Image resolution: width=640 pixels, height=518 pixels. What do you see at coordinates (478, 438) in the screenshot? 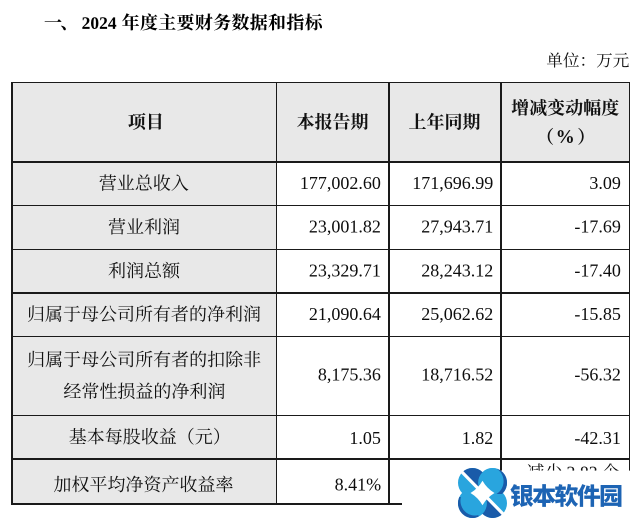
I see `svg-text: 1.82` at bounding box center [478, 438].